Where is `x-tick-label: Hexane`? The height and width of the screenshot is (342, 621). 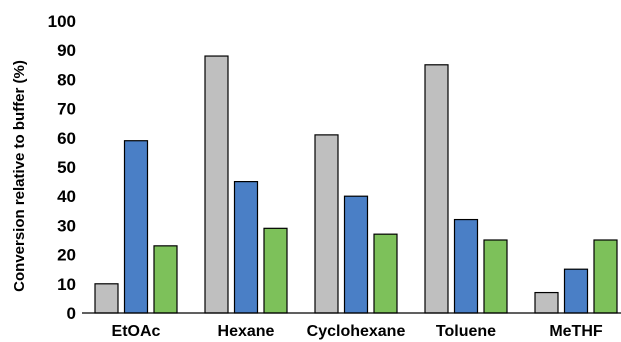 x-tick-label: Hexane is located at coordinates (246, 331).